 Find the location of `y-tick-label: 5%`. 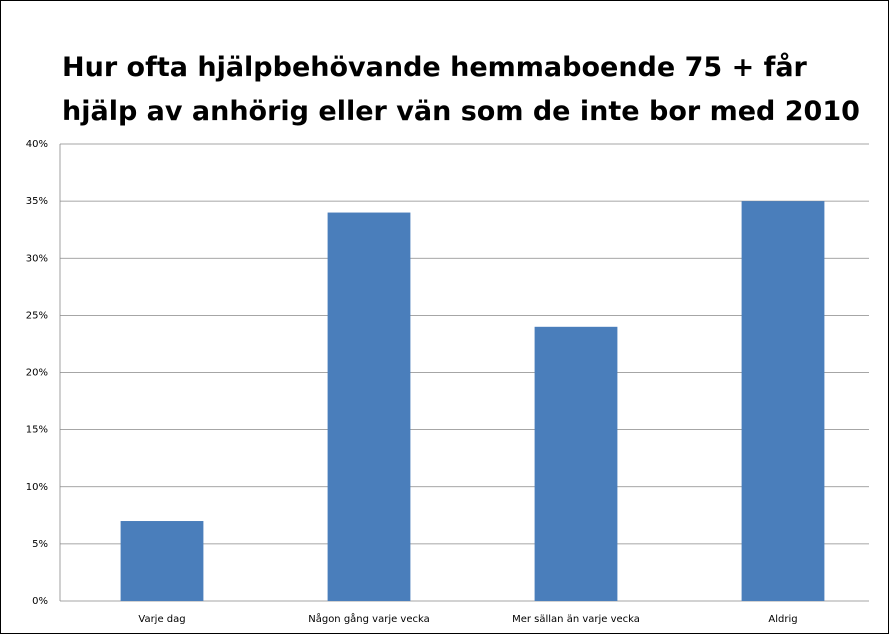

y-tick-label: 5% is located at coordinates (40, 544).